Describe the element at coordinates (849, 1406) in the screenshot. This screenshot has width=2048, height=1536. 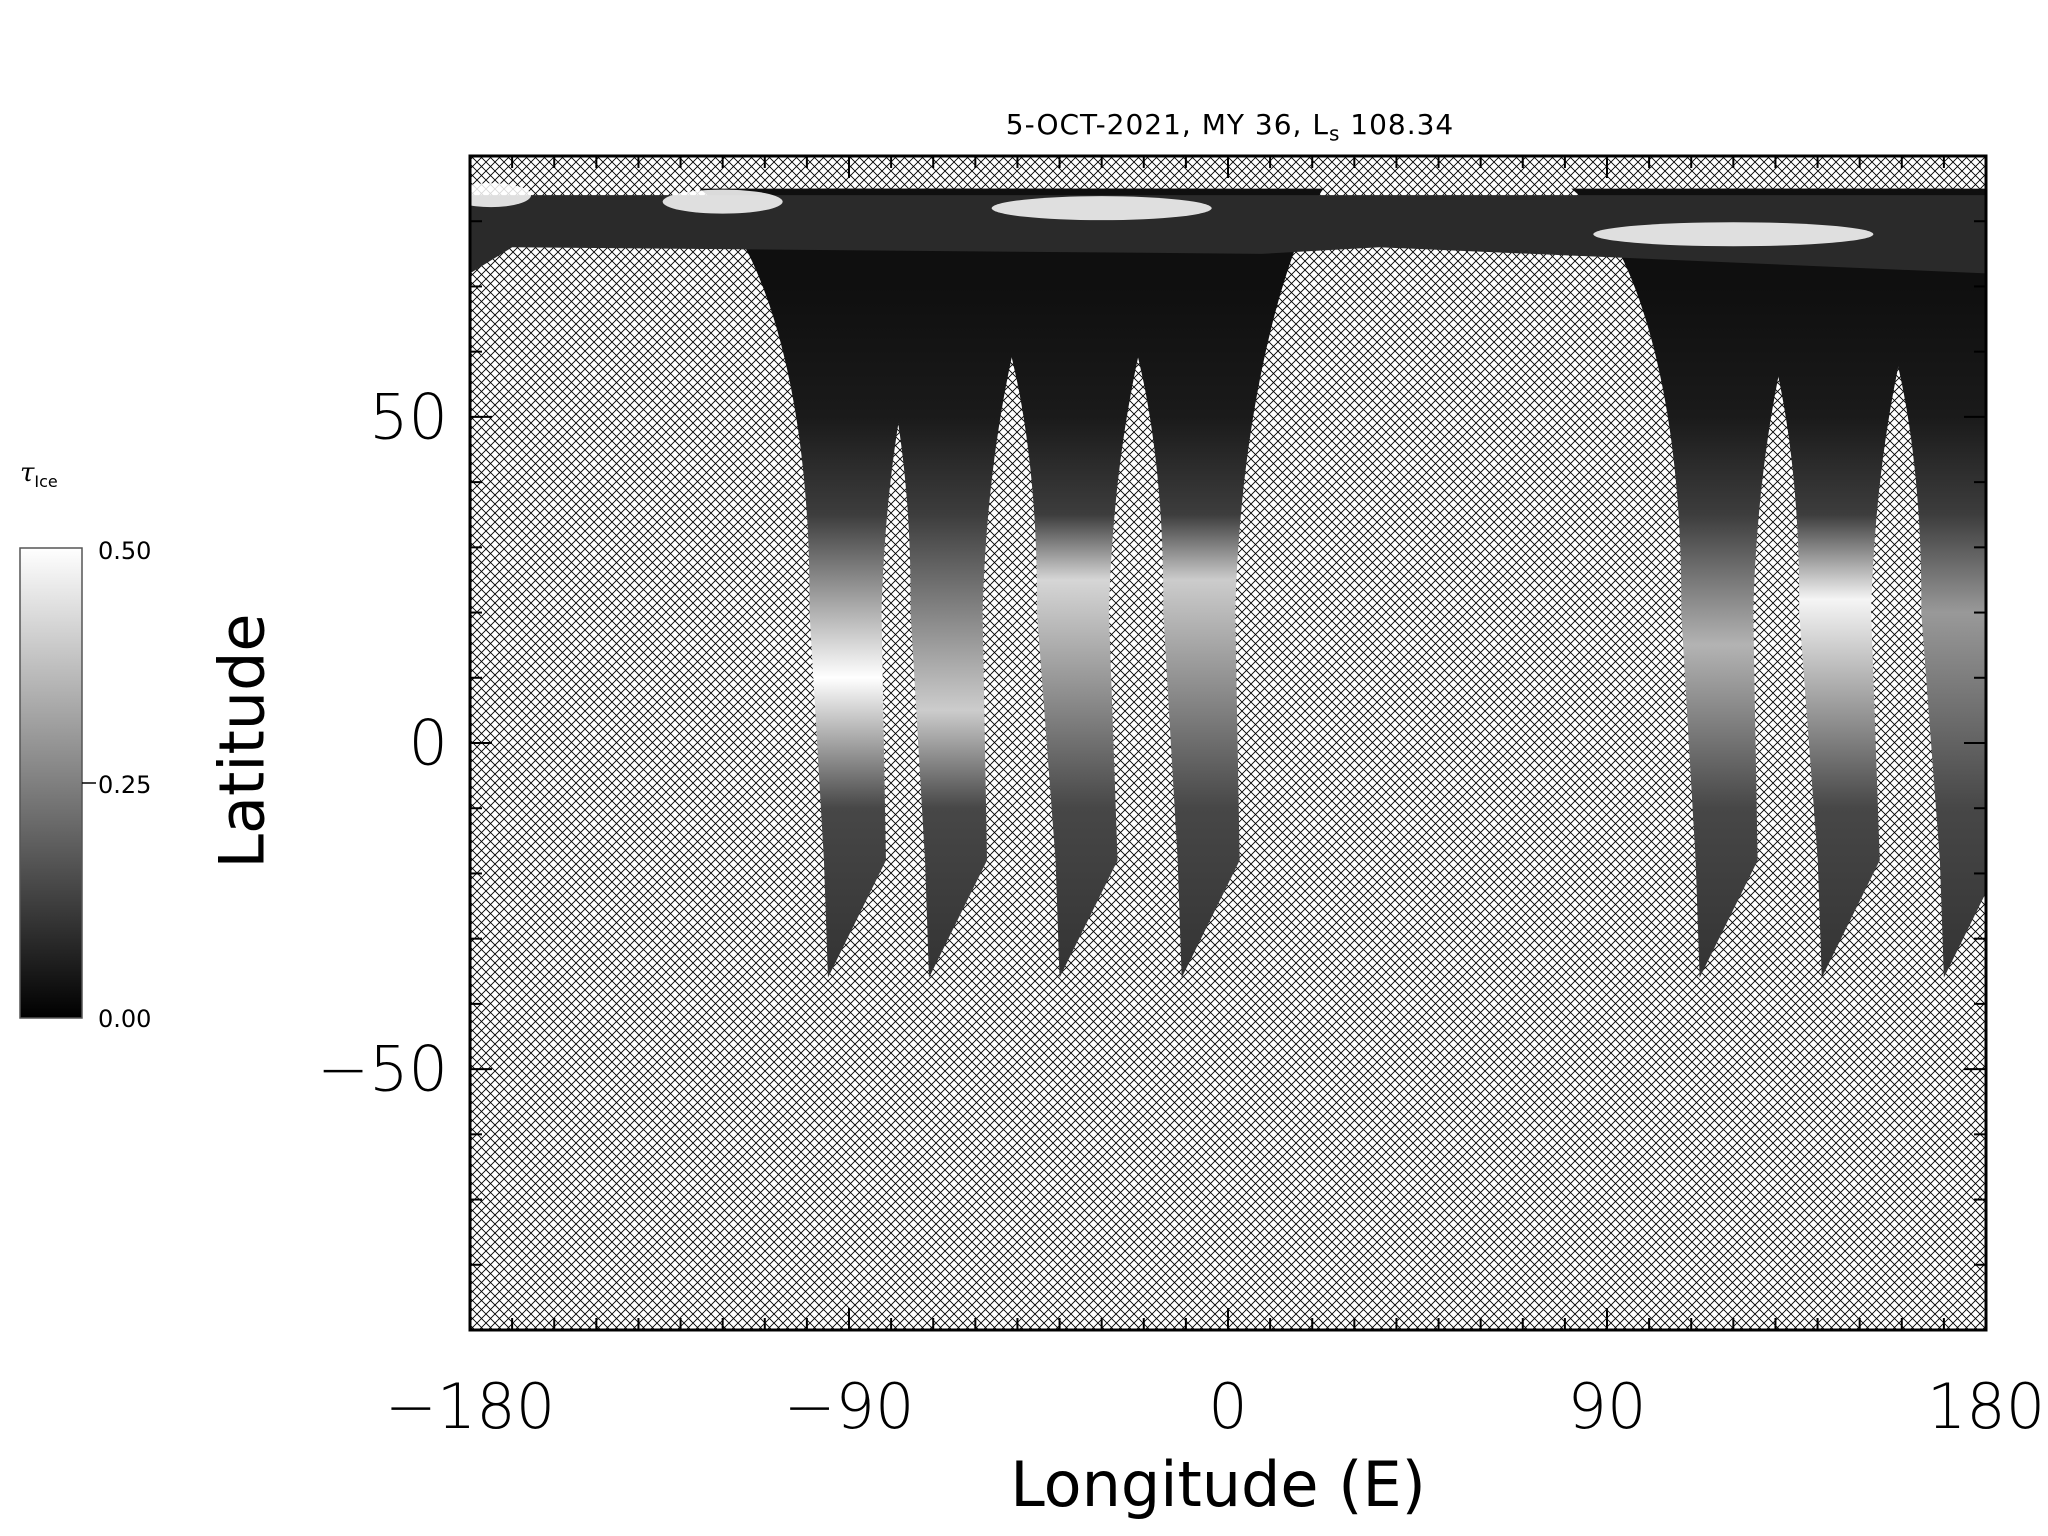
I see `x-tick-label: −90` at that location.